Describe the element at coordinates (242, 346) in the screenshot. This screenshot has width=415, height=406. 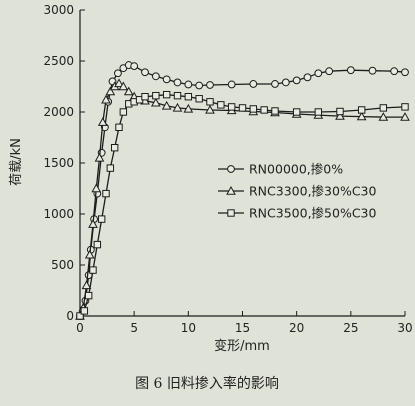
I see `x-axis-label: 变形/mm` at that location.